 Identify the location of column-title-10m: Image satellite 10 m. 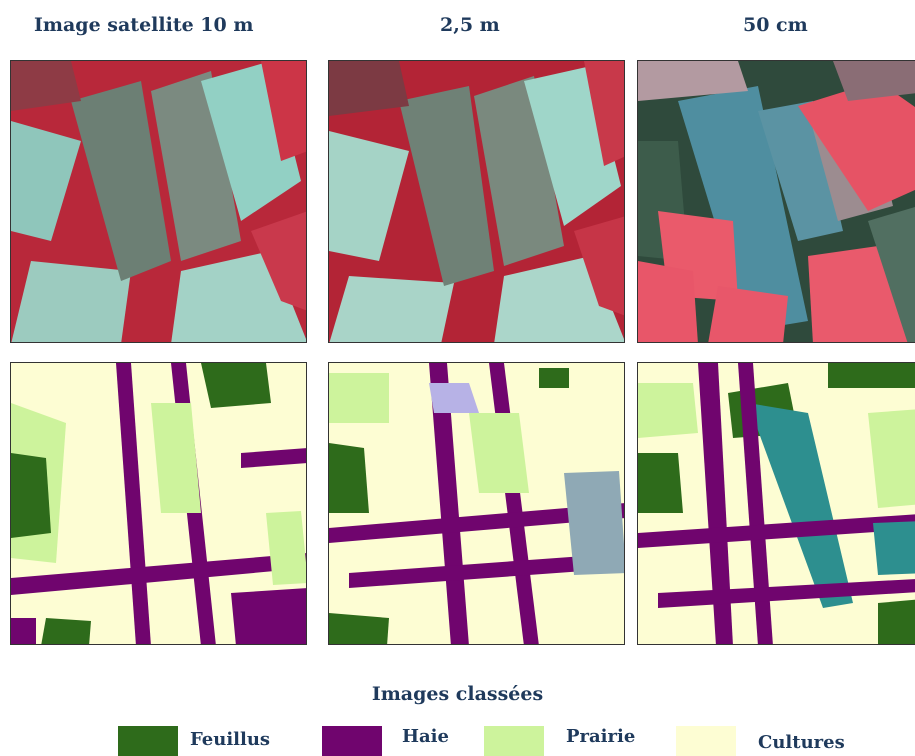
(144, 25).